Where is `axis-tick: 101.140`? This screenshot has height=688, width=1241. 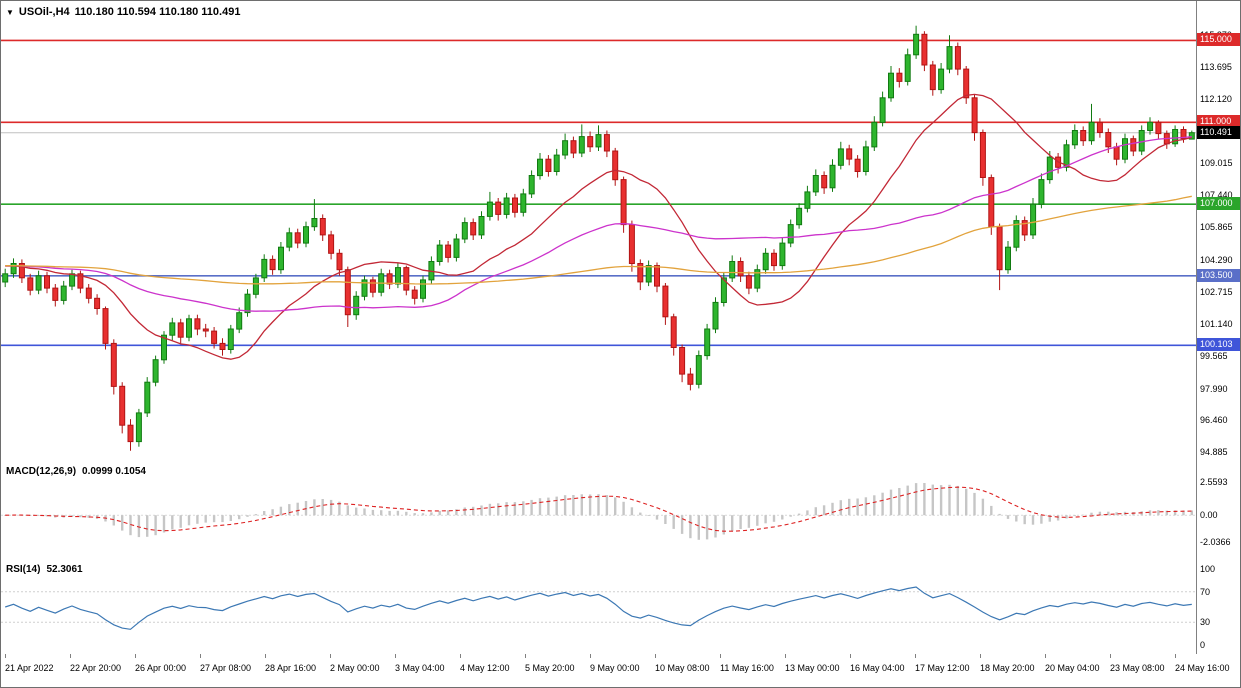 axis-tick: 101.140 is located at coordinates (1216, 324).